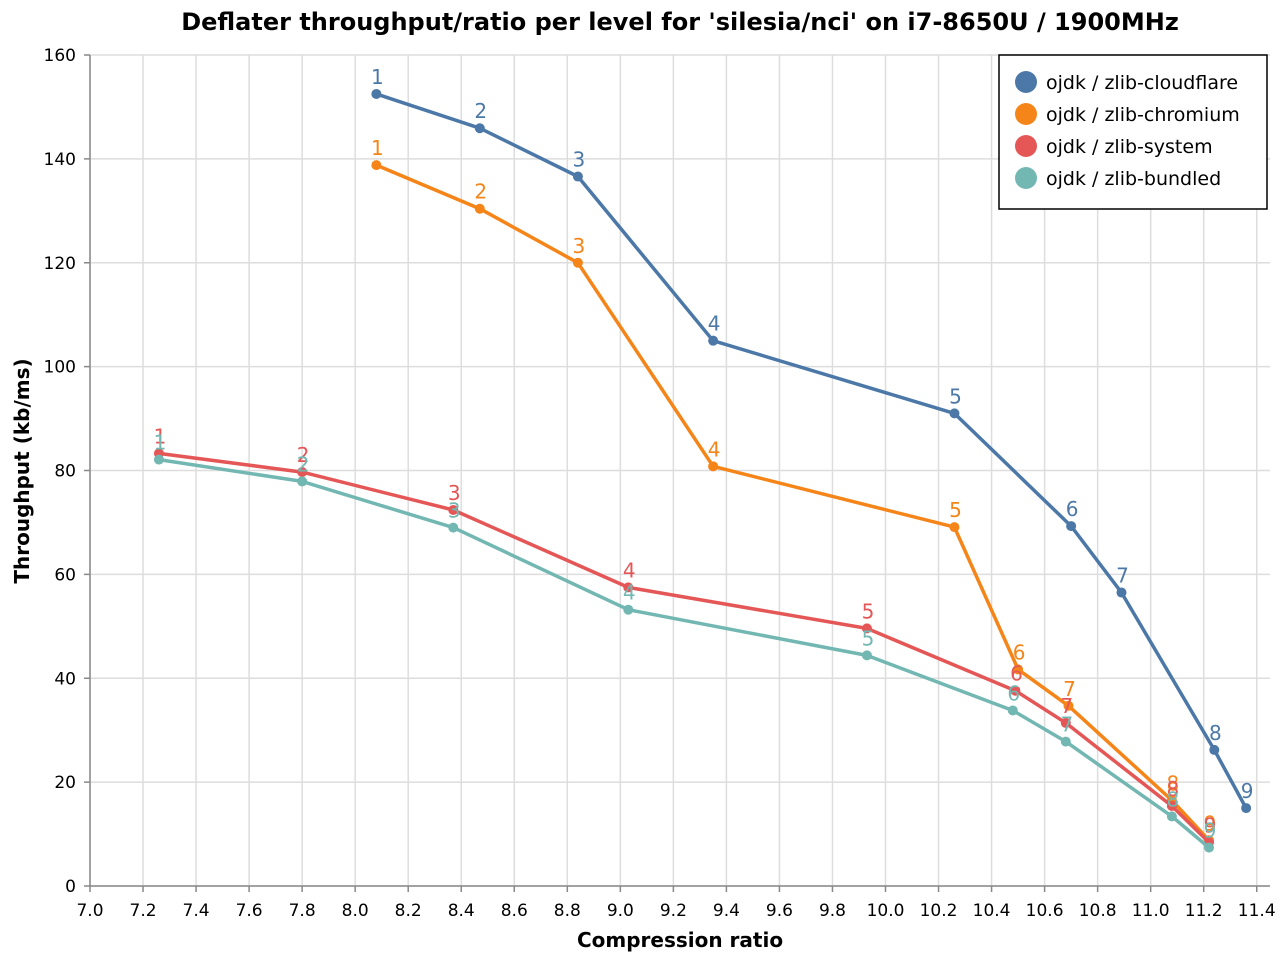 Image resolution: width=1280 pixels, height=960 pixels. I want to click on legend-item-label: ojdk / zlib-bundled, so click(1133, 179).